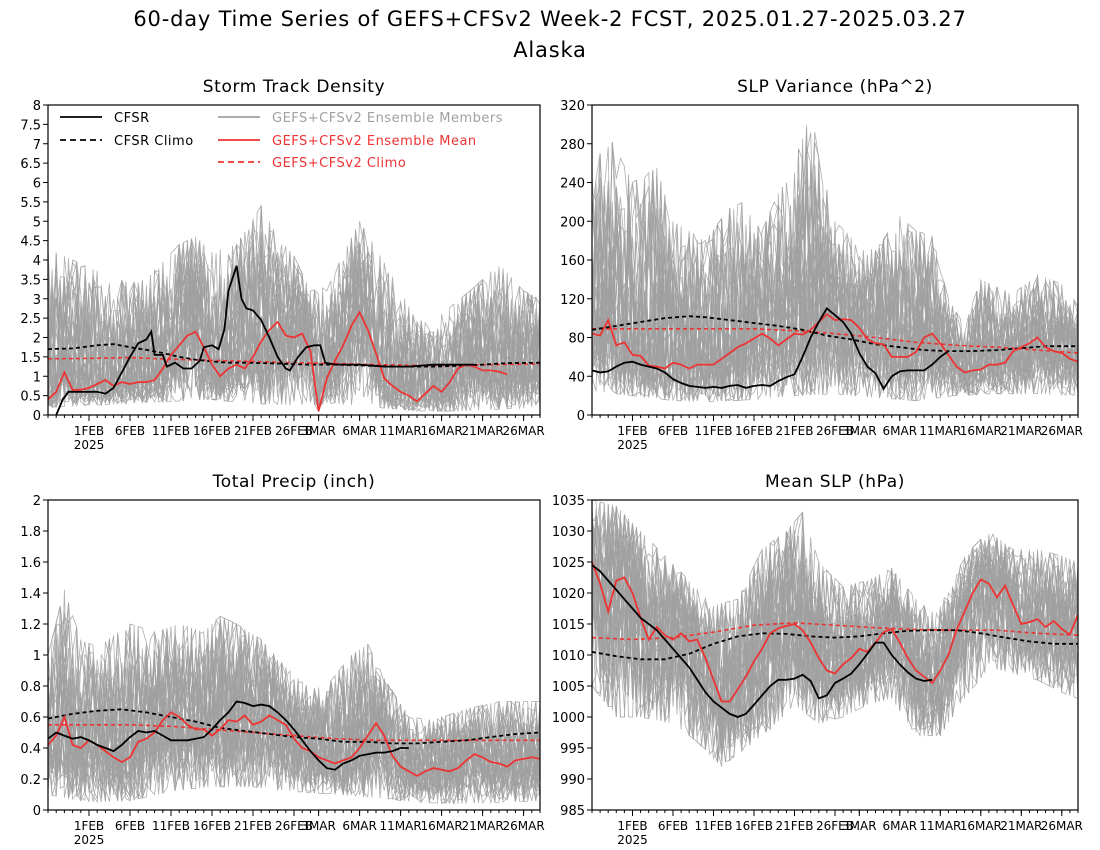  I want to click on y-tick-label: 995, so click(572, 749).